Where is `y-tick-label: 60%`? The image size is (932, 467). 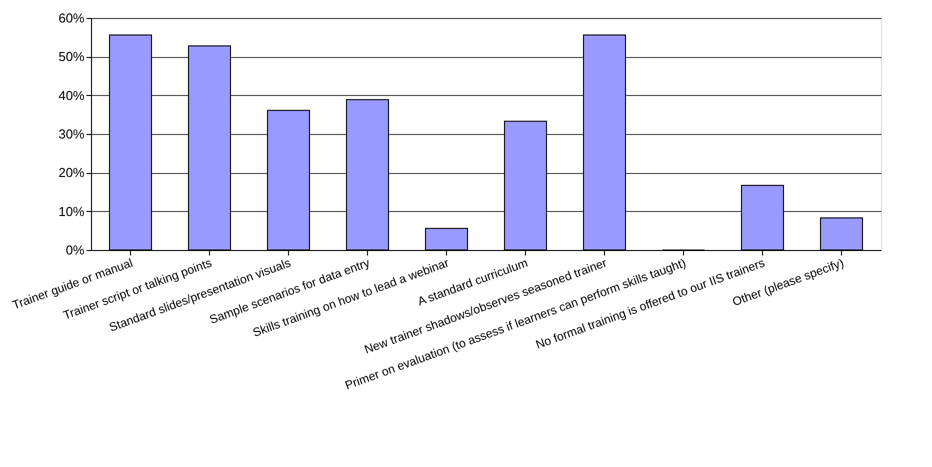 y-tick-label: 60% is located at coordinates (71, 18).